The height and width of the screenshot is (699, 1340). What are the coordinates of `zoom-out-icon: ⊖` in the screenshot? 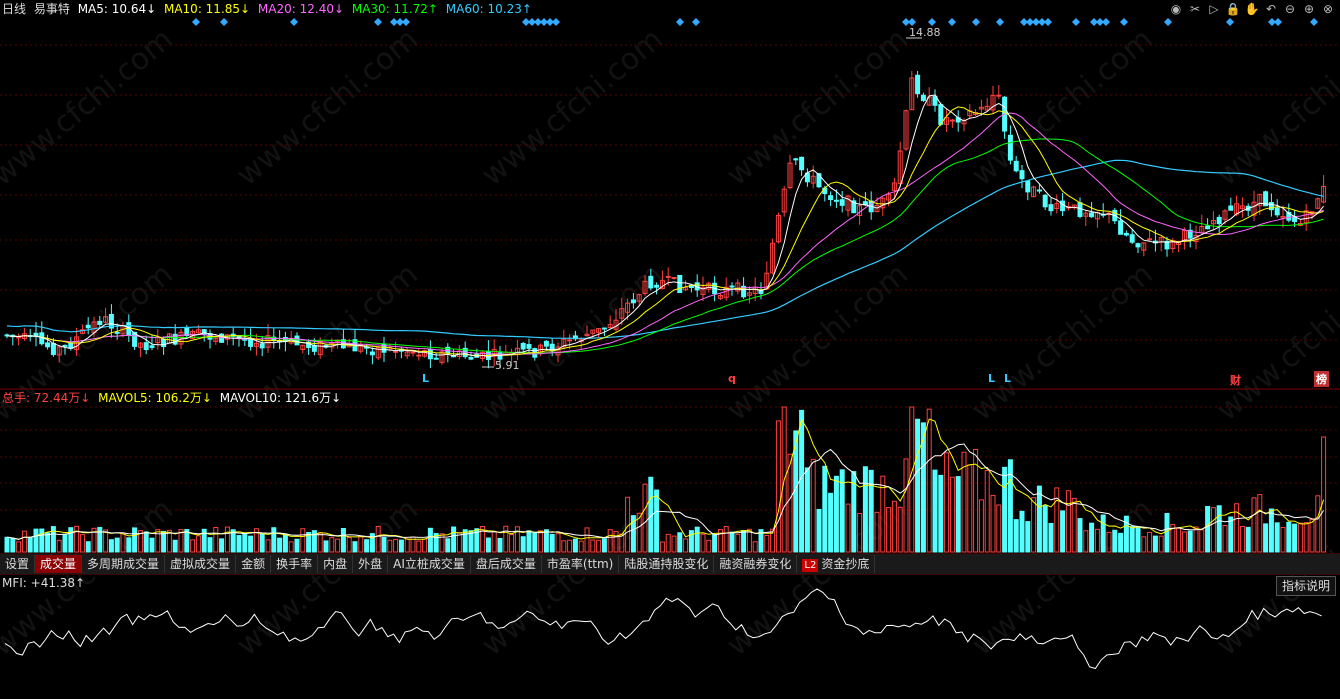 It's located at (1290, 9).